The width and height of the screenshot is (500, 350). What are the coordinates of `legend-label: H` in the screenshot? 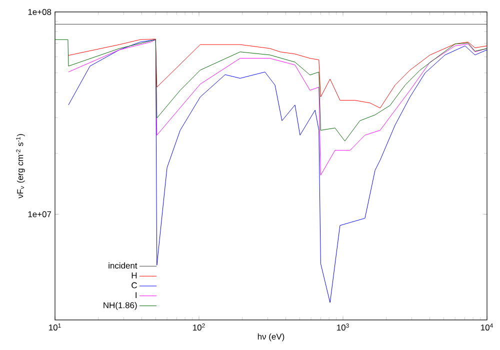 It's located at (134, 275).